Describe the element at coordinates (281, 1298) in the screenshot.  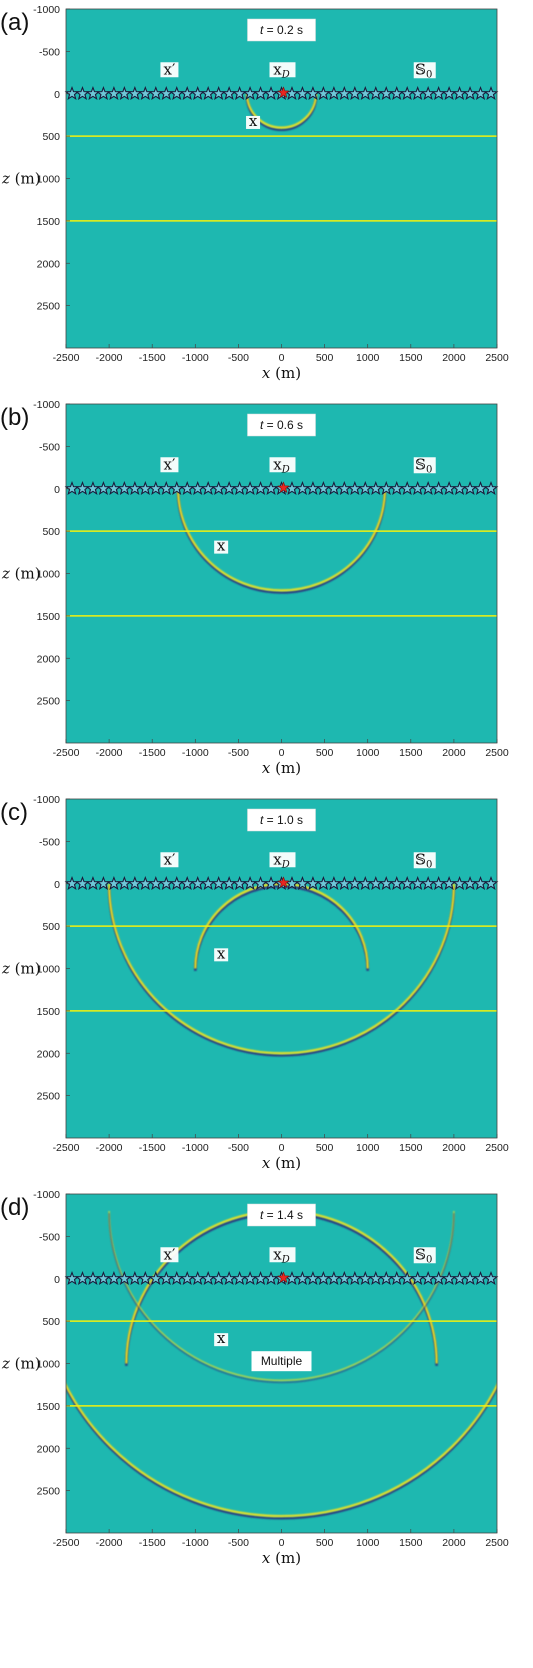
I see `multiple-wavefront-trough` at that location.